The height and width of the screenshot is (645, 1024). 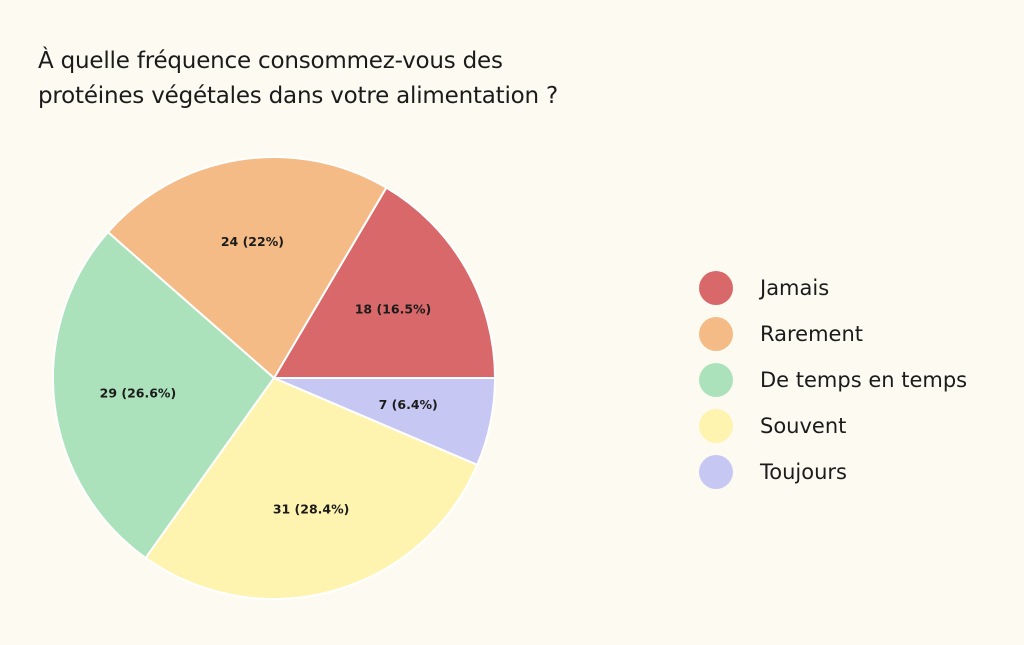 I want to click on legend-swatch-rarement, so click(x=716, y=334).